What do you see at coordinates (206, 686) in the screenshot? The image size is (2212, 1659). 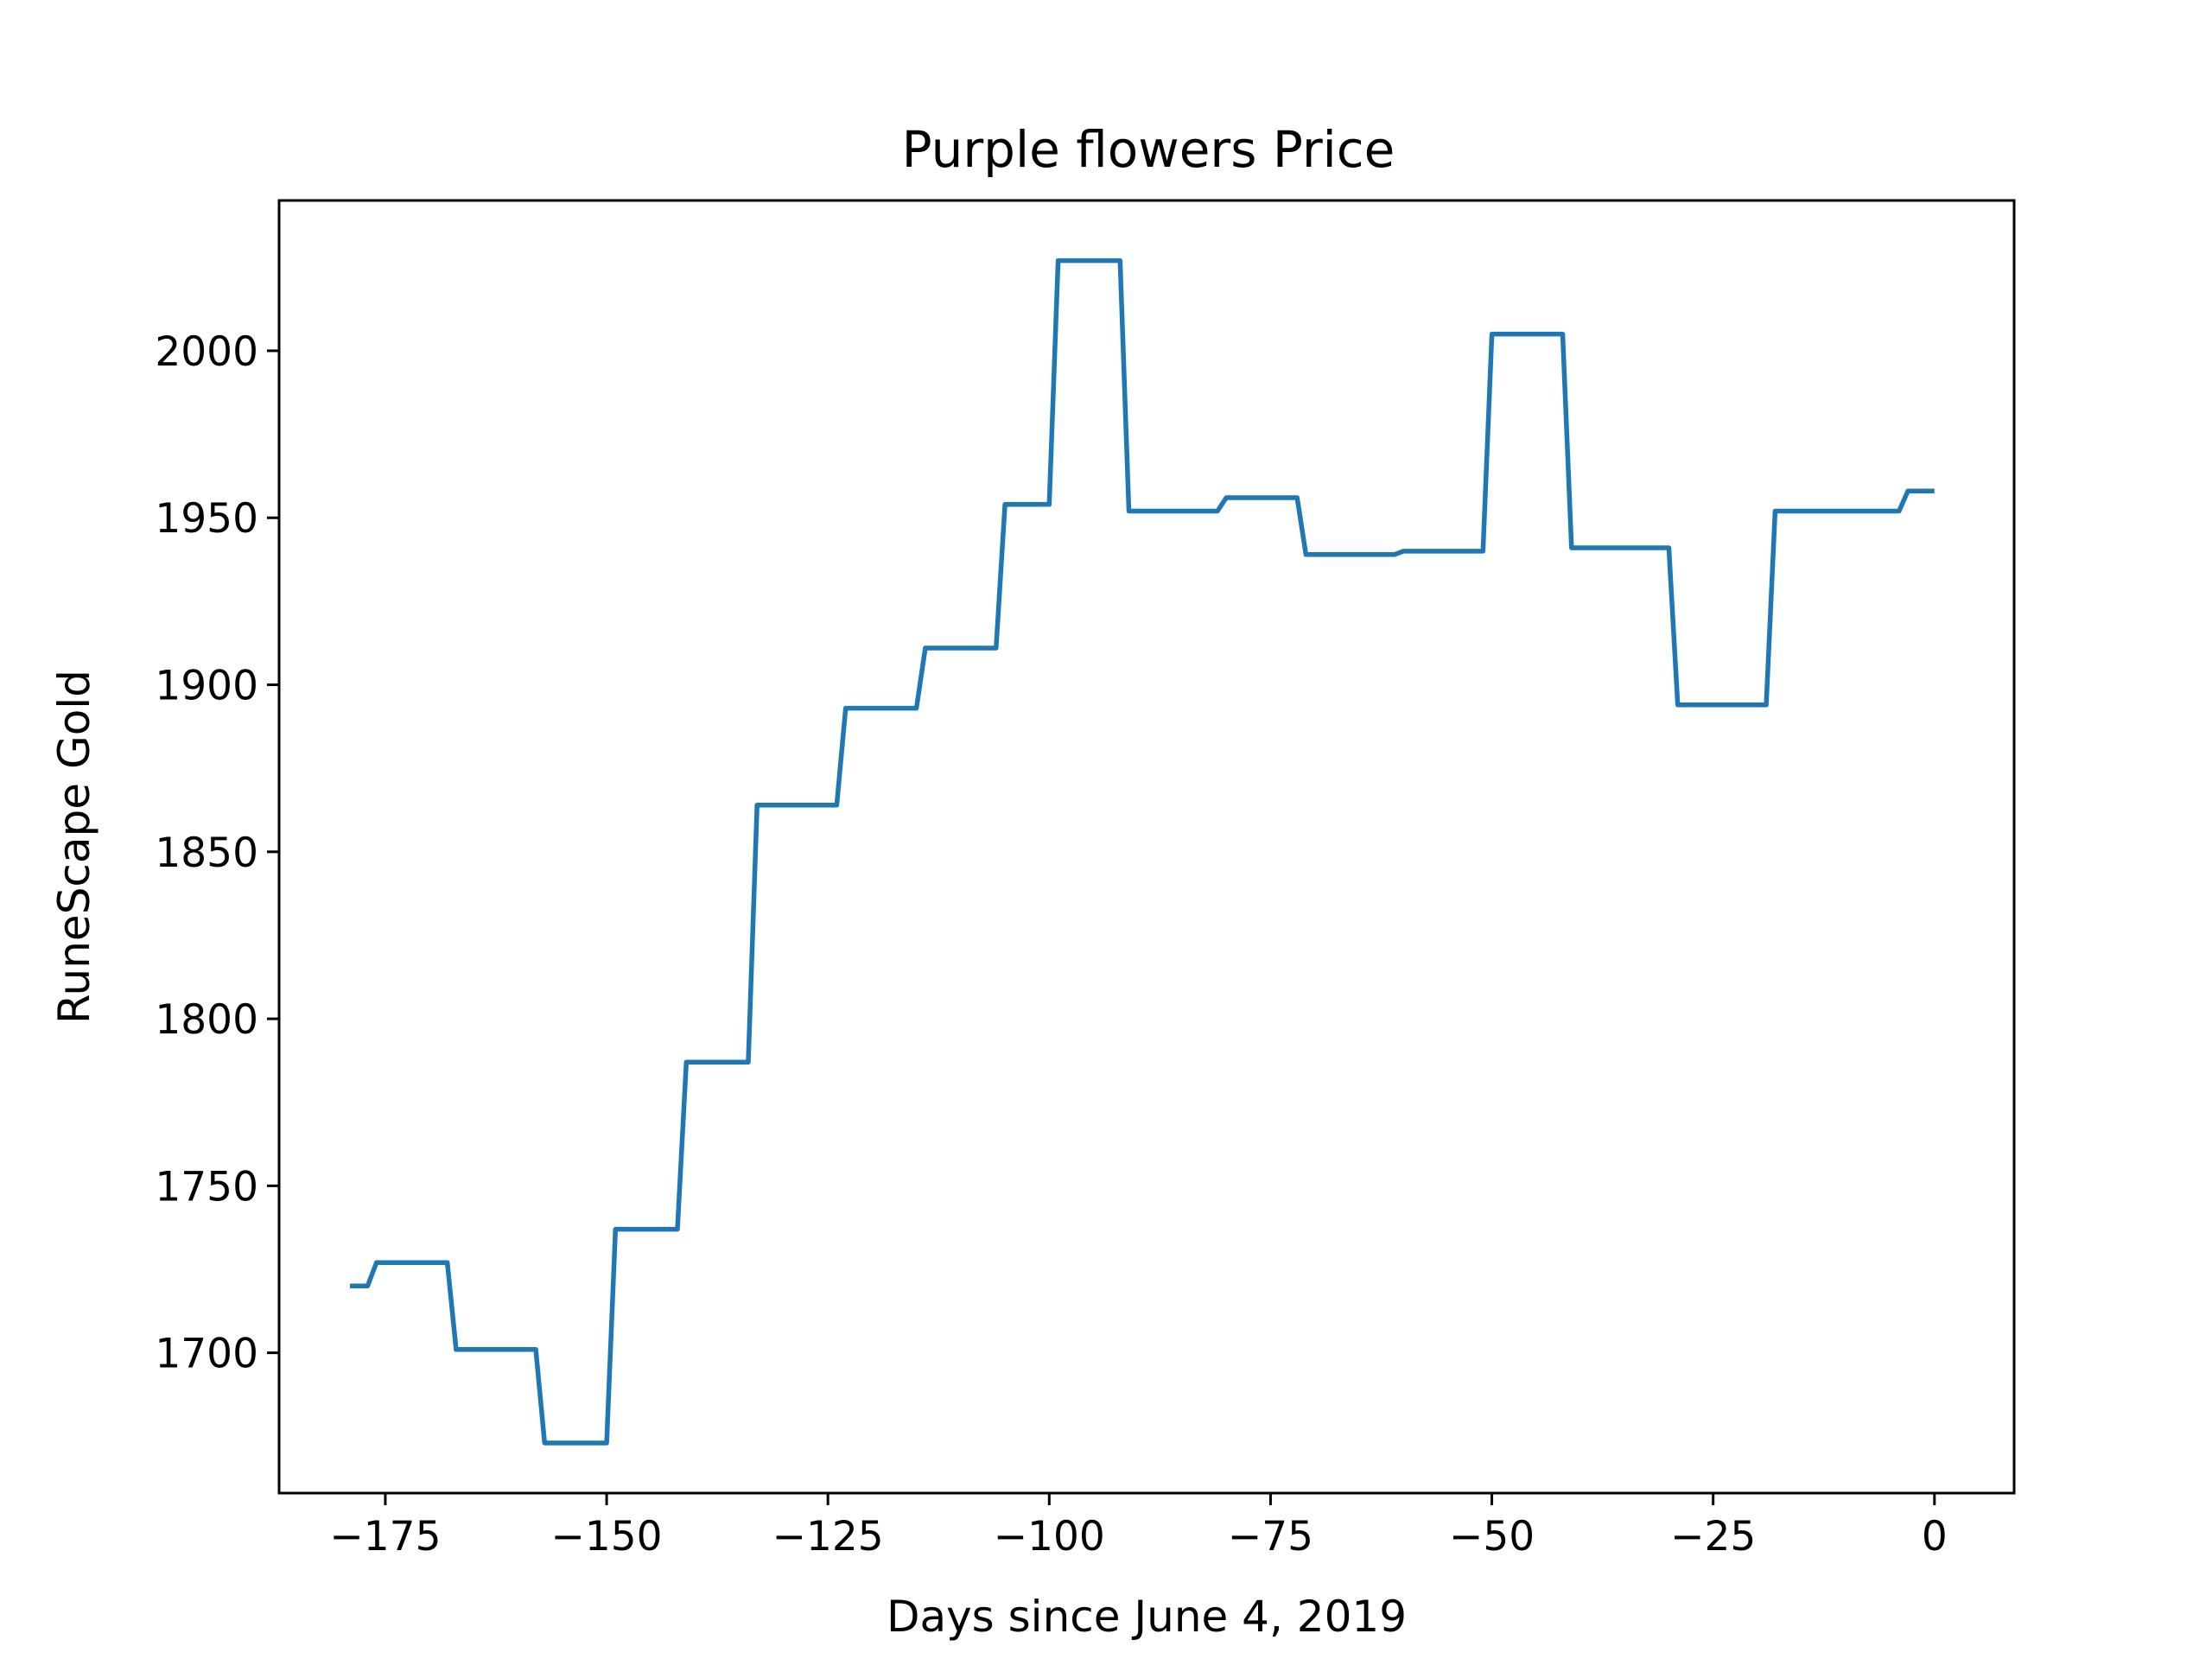 I see `y-tick-label: 1900` at bounding box center [206, 686].